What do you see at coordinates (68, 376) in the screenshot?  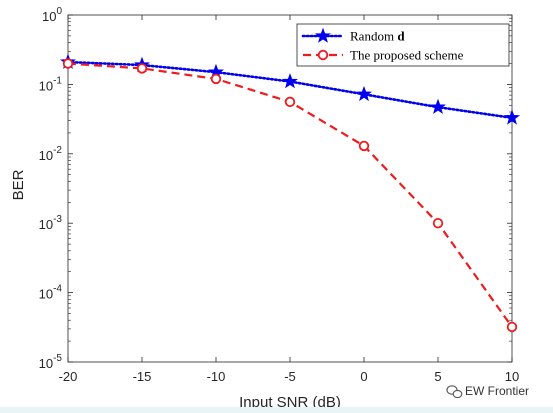 I see `x-tick-label: -20` at bounding box center [68, 376].